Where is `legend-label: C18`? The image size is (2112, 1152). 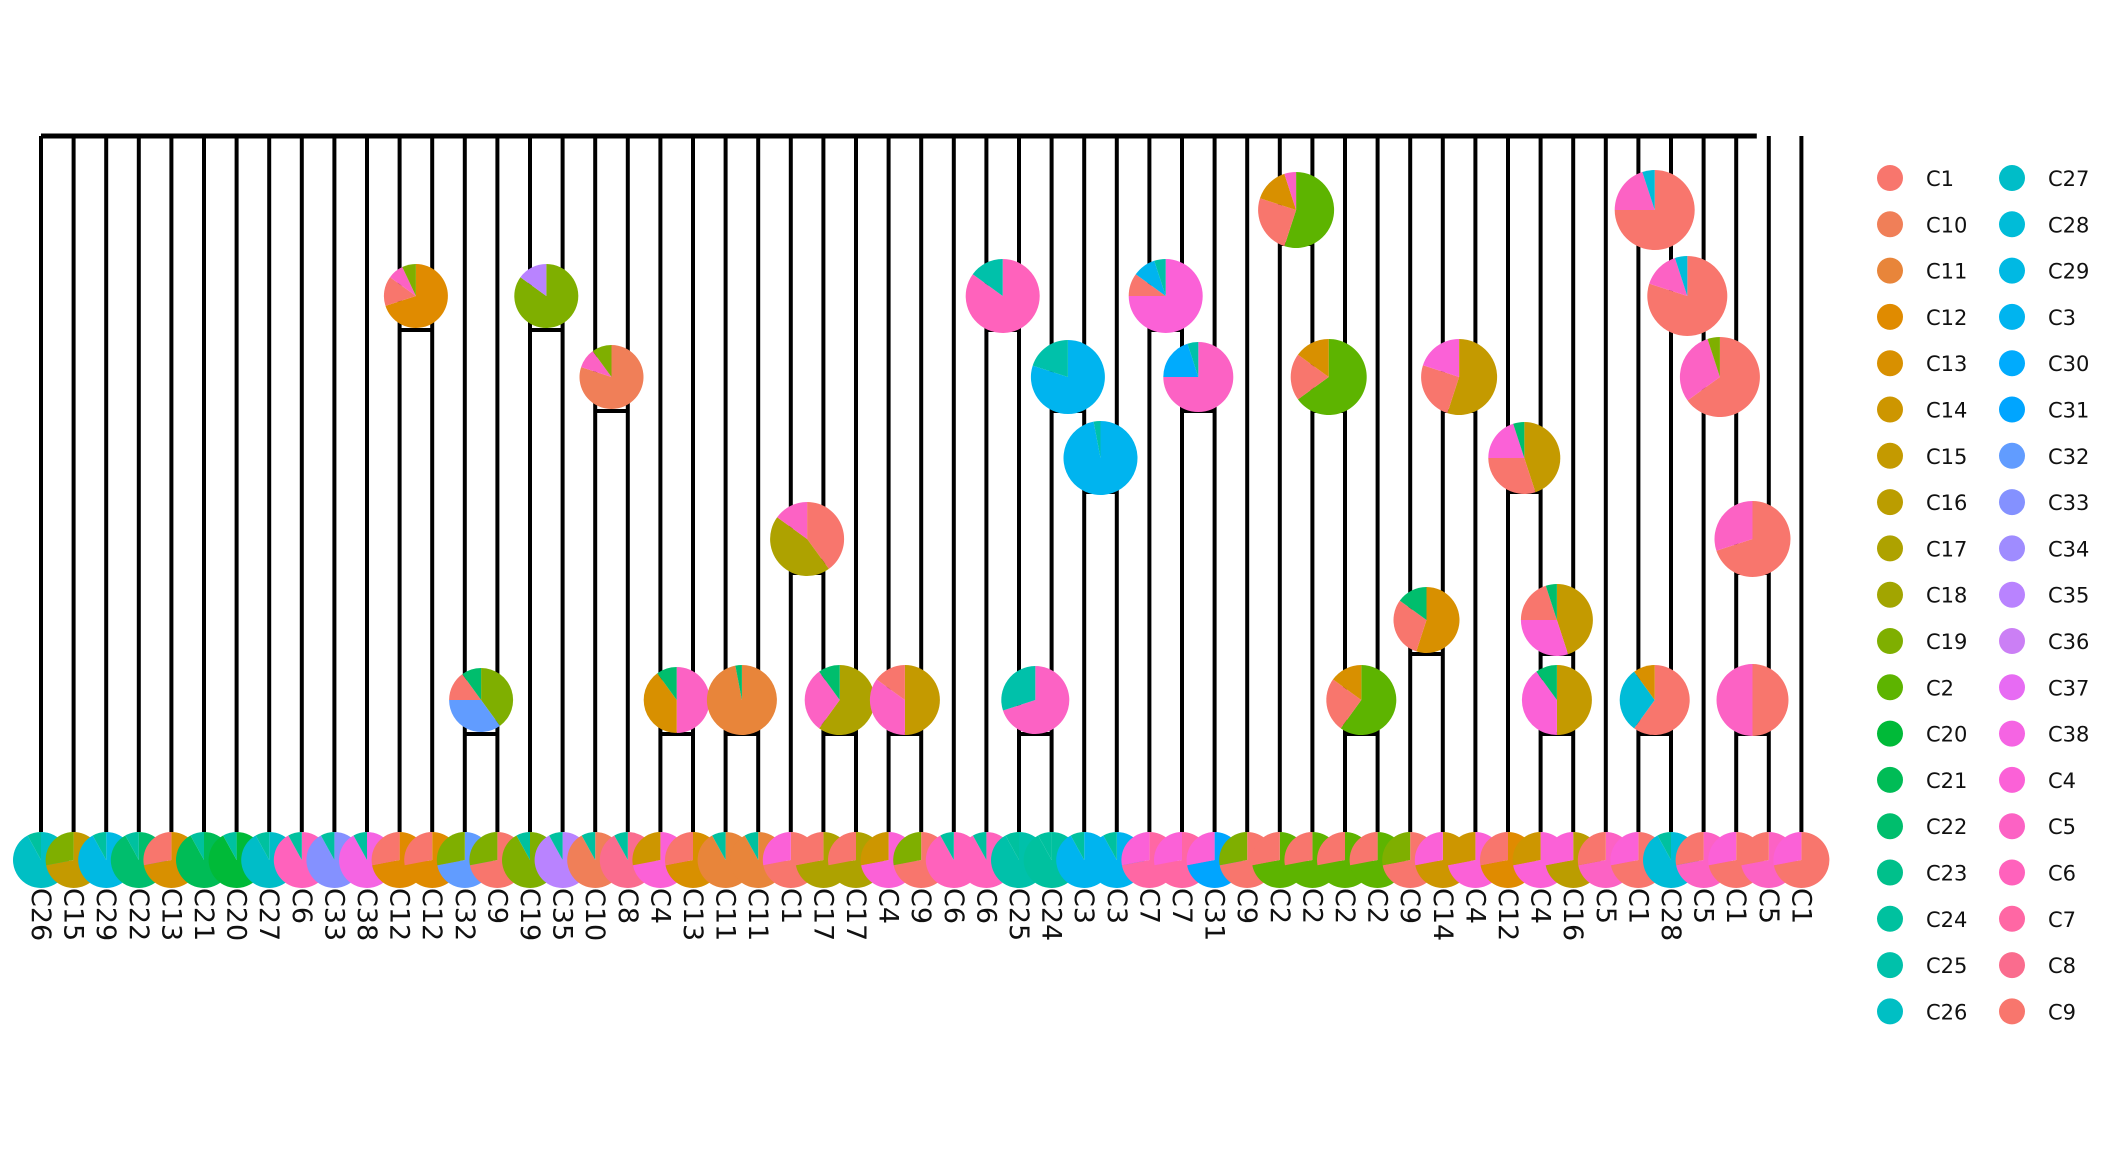
legend-label: C18 is located at coordinates (1946, 596).